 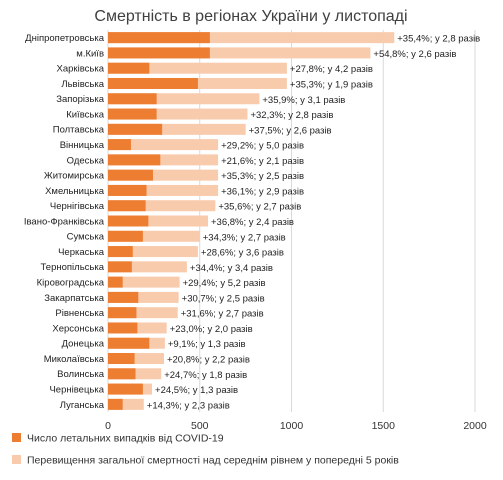 I want to click on annotation-label-22: +24,7%; у 1,8 разів, so click(x=205, y=375).